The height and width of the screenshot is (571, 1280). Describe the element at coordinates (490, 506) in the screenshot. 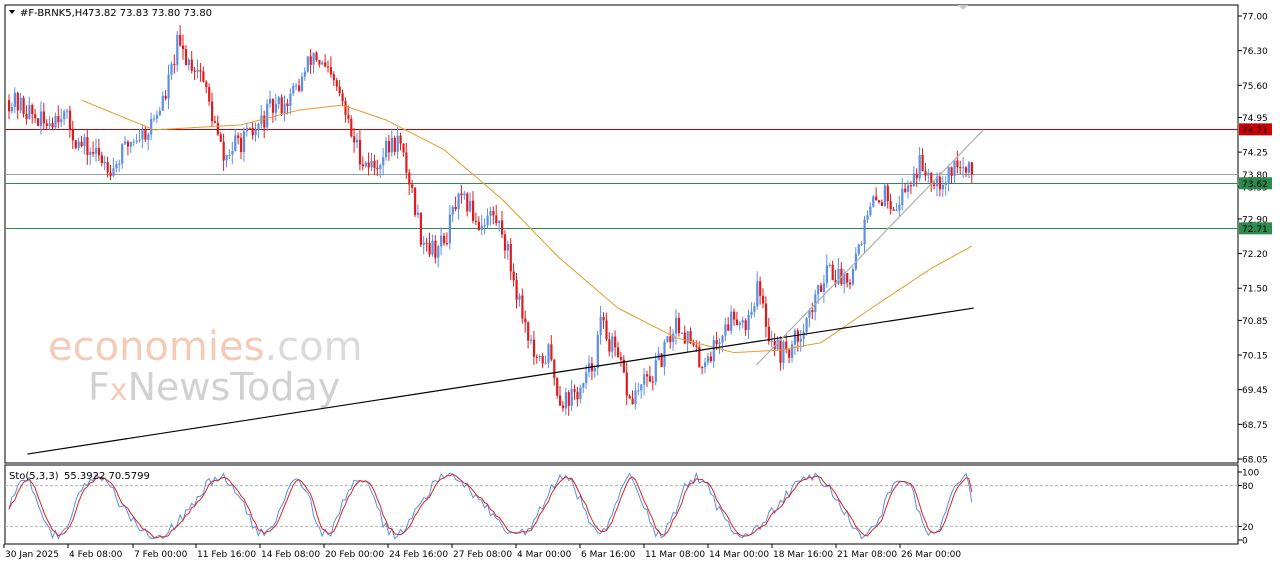

I see `stochastic-signal-line` at that location.